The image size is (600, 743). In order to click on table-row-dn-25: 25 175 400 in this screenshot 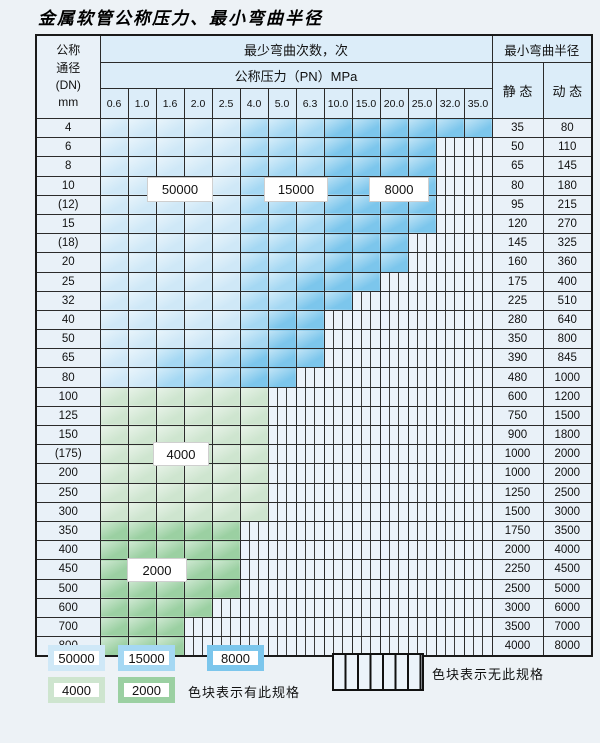, I will do `click(314, 281)`.